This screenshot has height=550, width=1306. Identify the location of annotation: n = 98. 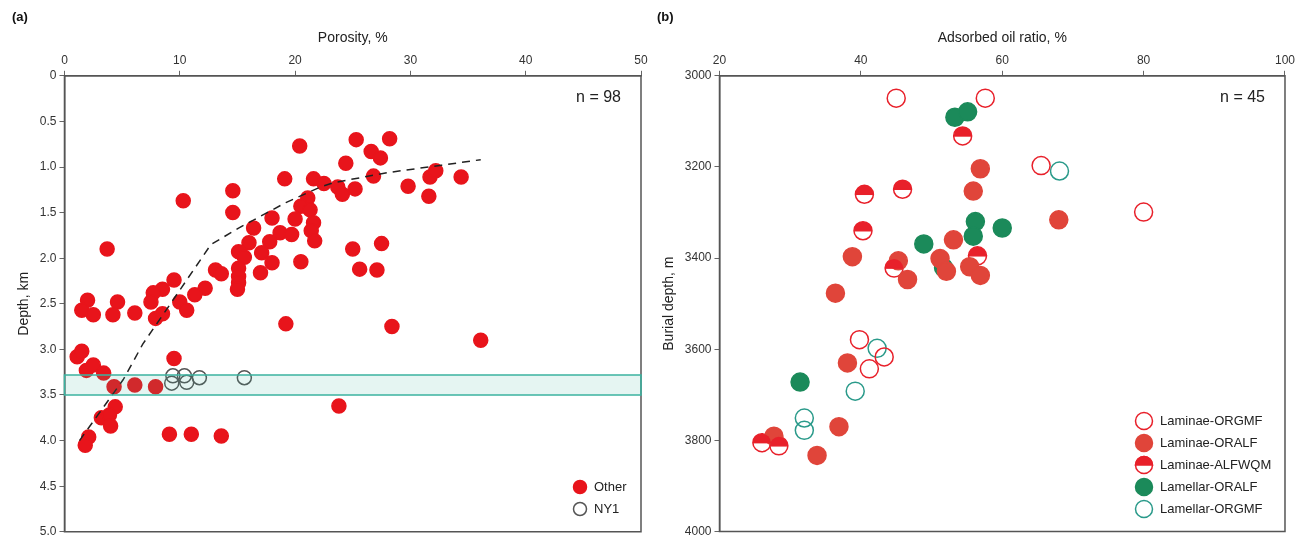
(599, 97).